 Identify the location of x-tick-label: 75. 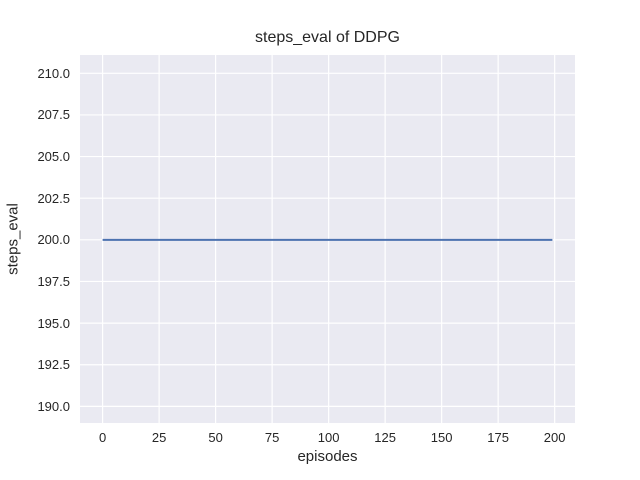
(272, 437).